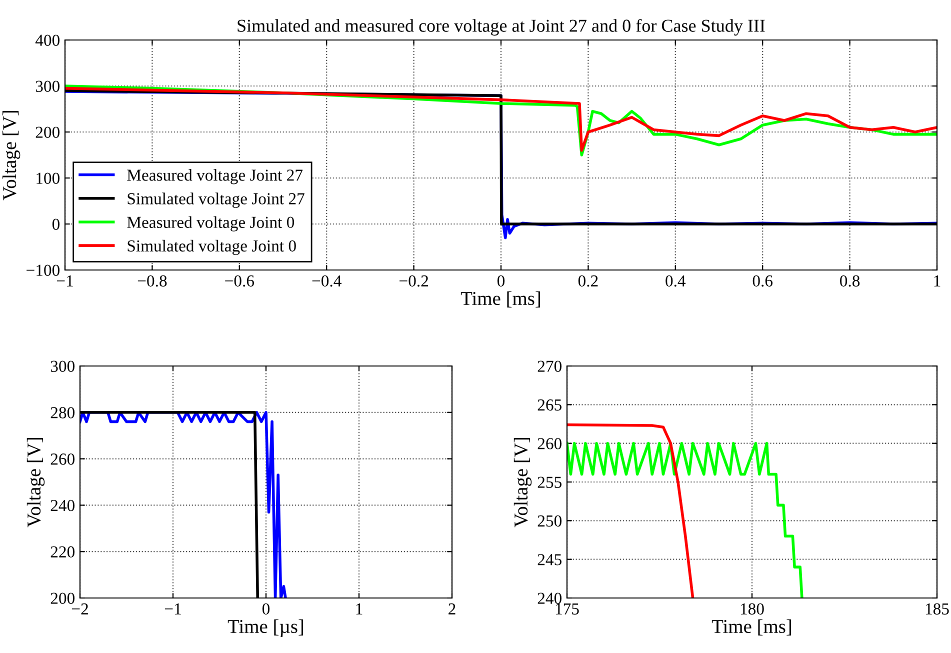 Image resolution: width=951 pixels, height=653 pixels. What do you see at coordinates (937, 609) in the screenshot?
I see `x-tick-label: 185` at bounding box center [937, 609].